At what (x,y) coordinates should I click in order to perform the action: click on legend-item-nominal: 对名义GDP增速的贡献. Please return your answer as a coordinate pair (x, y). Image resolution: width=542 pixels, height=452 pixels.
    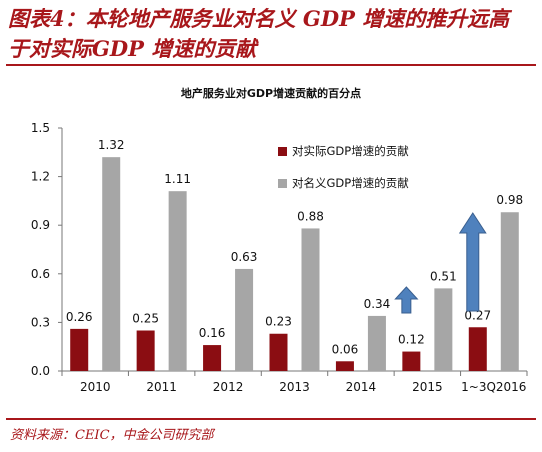
    Looking at the image, I should click on (343, 183).